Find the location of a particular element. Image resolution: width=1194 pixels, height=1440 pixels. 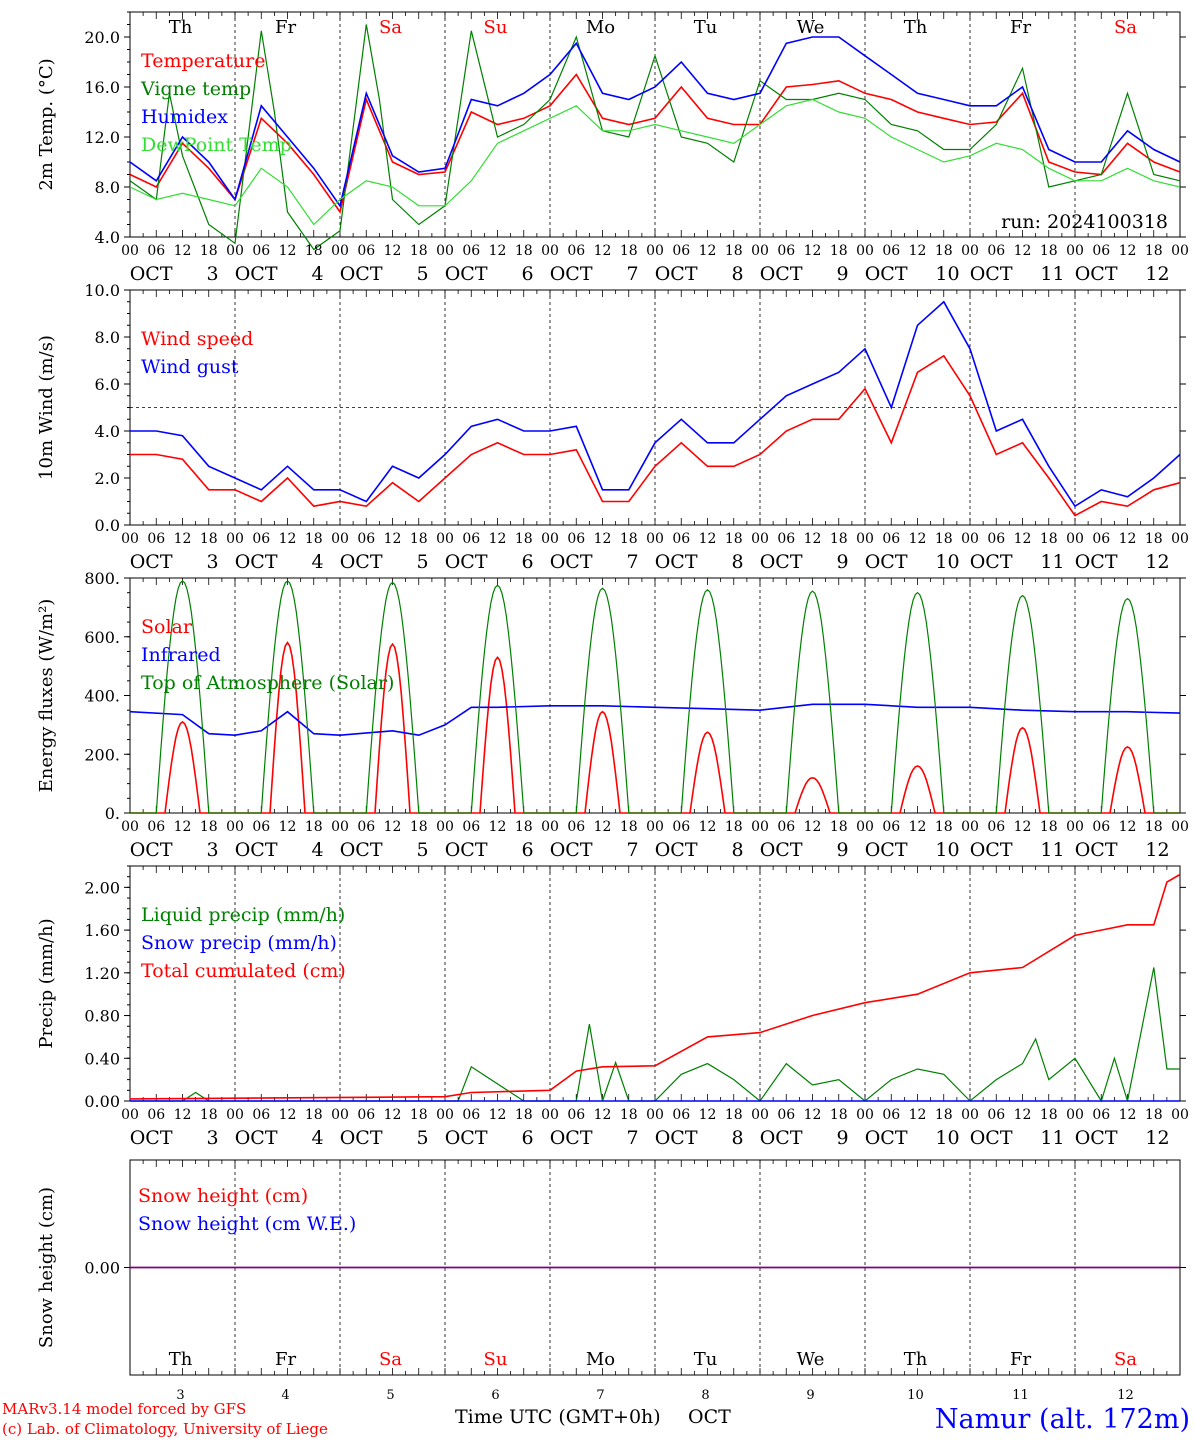

series-line-humidex is located at coordinates (655, 122).